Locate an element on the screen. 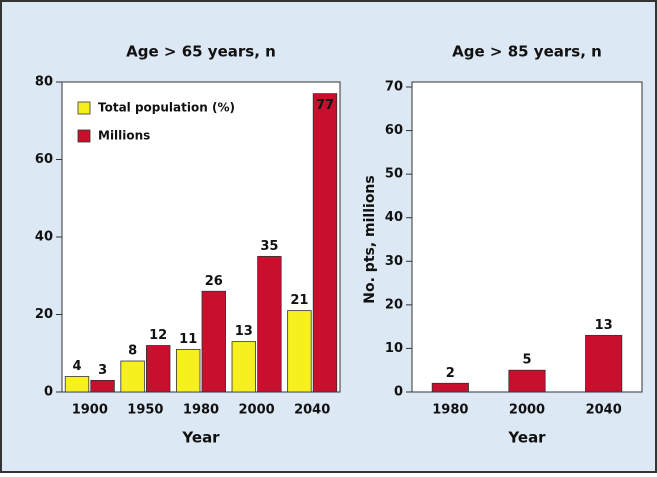 This screenshot has height=477, width=657. x-tick-label: 1950 is located at coordinates (145, 410).